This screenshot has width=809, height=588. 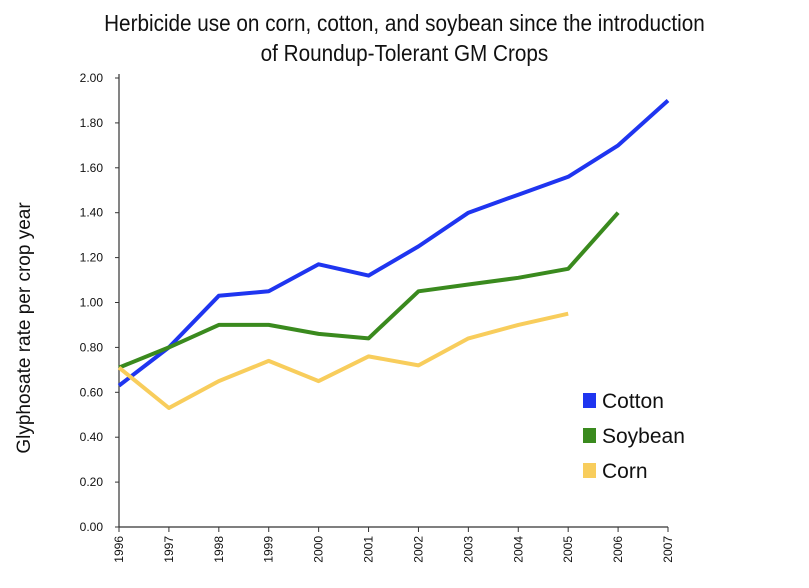 I want to click on x-tick-label: 2003, so click(x=468, y=549).